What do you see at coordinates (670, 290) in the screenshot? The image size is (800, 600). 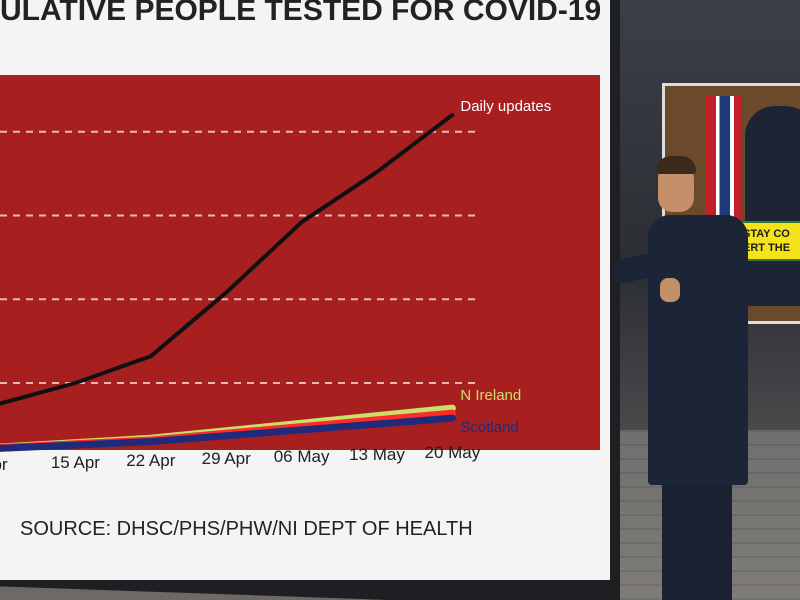 I see `presenter-hand` at bounding box center [670, 290].